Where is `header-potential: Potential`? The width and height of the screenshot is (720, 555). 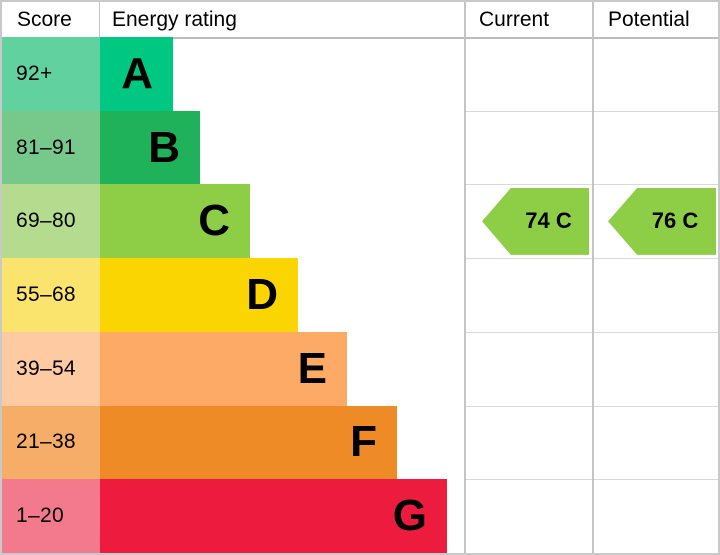 header-potential: Potential is located at coordinates (654, 20).